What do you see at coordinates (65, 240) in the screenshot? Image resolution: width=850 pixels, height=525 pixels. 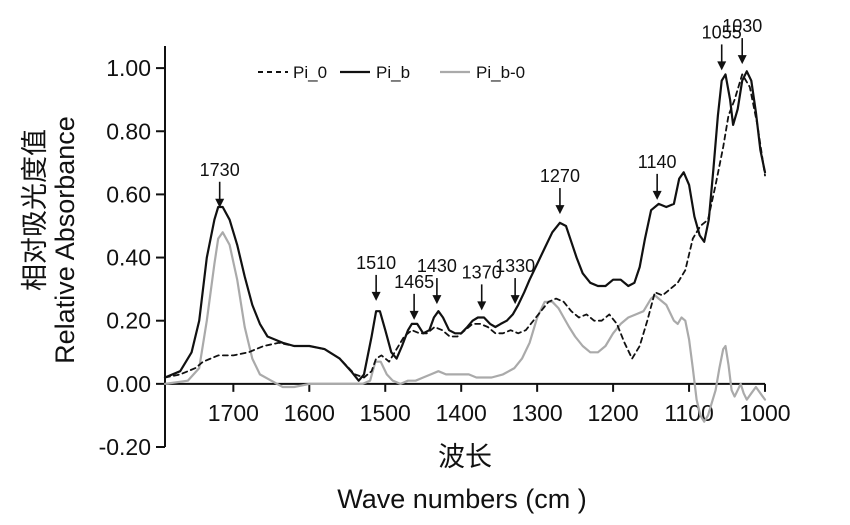 I see `y-axis-title: Relative Absorbance` at bounding box center [65, 240].